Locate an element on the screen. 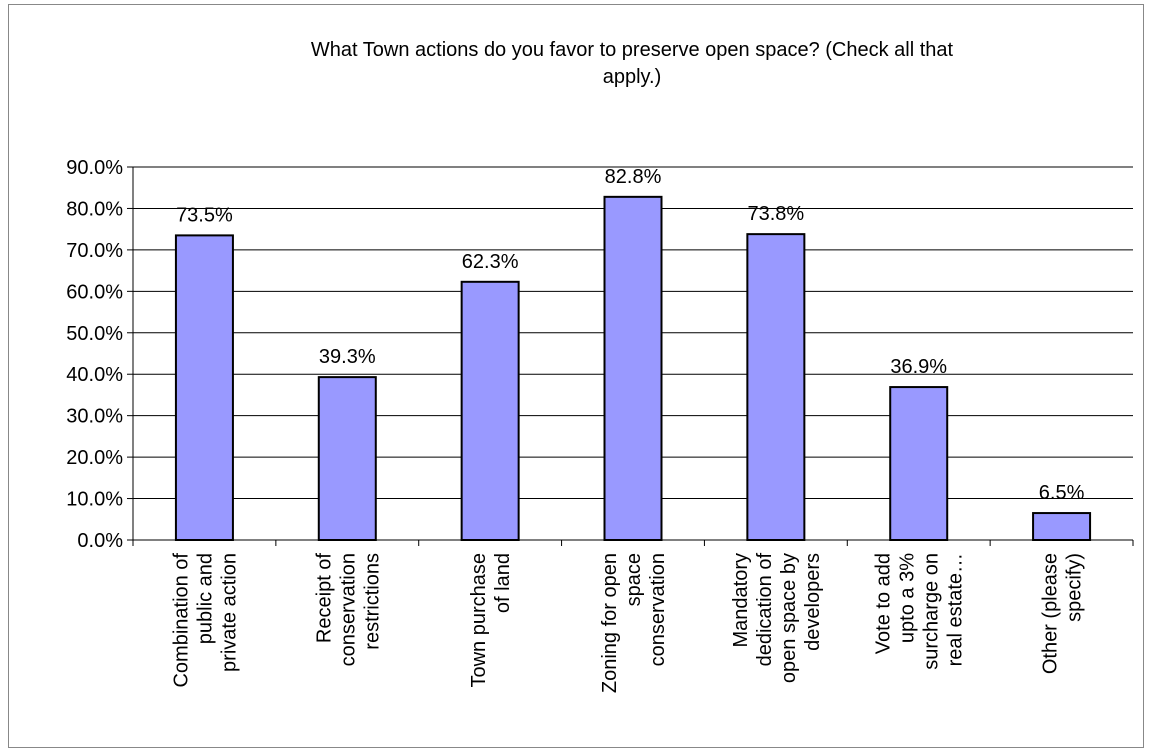  x-tick-label-line: Town purchase is located at coordinates (479, 620).